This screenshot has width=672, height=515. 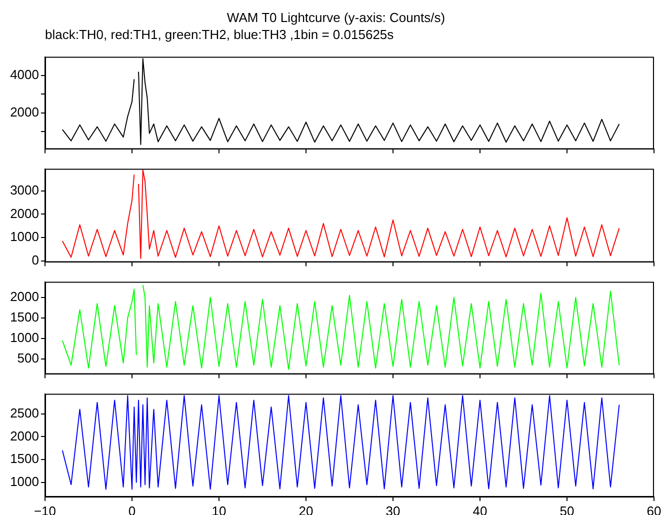 I want to click on chart-title: WAM T0 Lightcurve (y-axis: Counts/s), so click(x=336, y=17).